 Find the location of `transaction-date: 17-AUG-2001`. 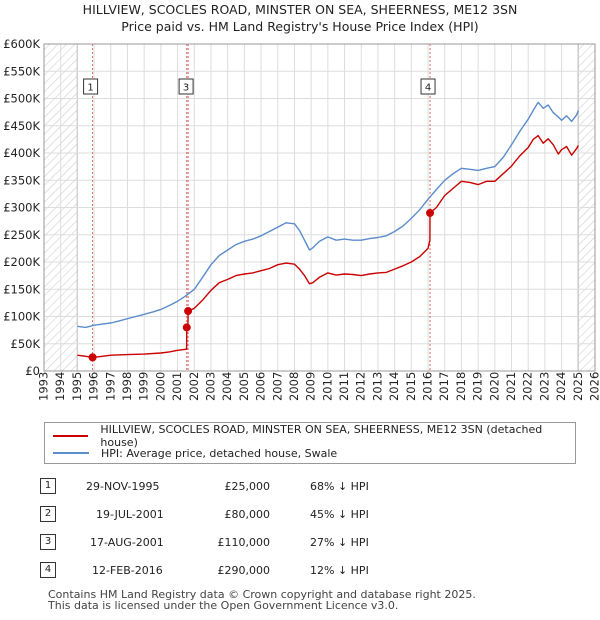

transaction-date: 17-AUG-2001 is located at coordinates (127, 542).